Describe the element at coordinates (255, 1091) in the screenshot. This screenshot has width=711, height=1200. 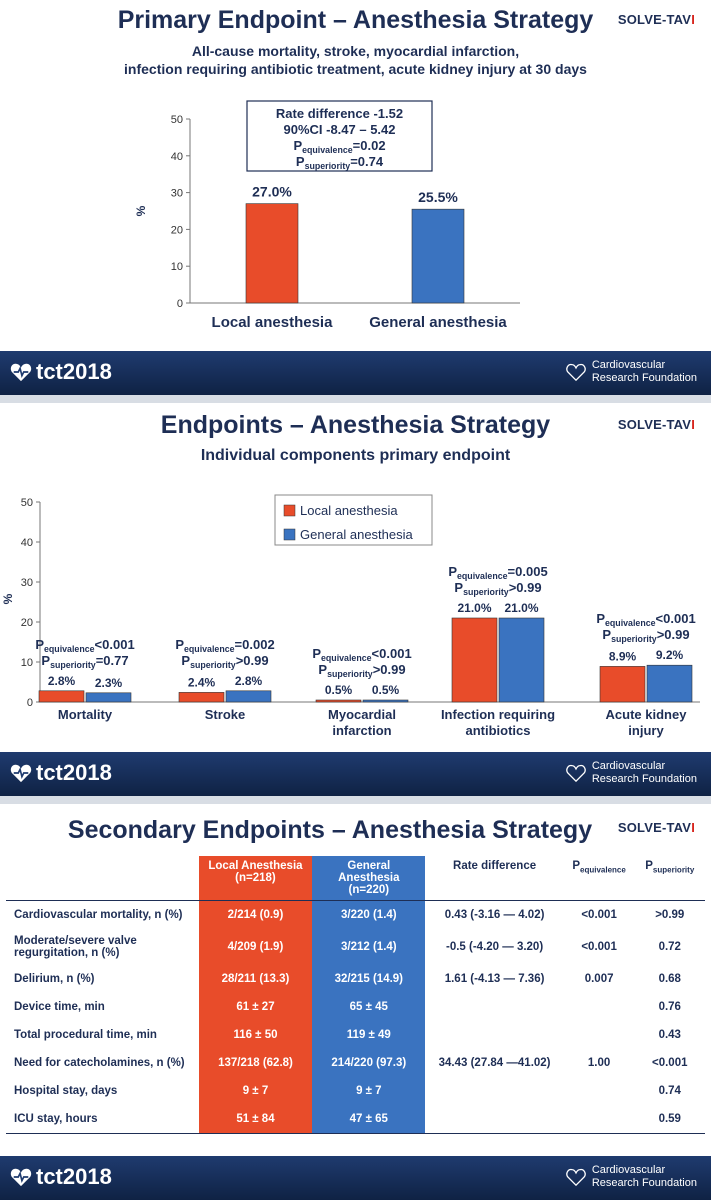
I see `local-value-cell: 9 ± 7` at that location.